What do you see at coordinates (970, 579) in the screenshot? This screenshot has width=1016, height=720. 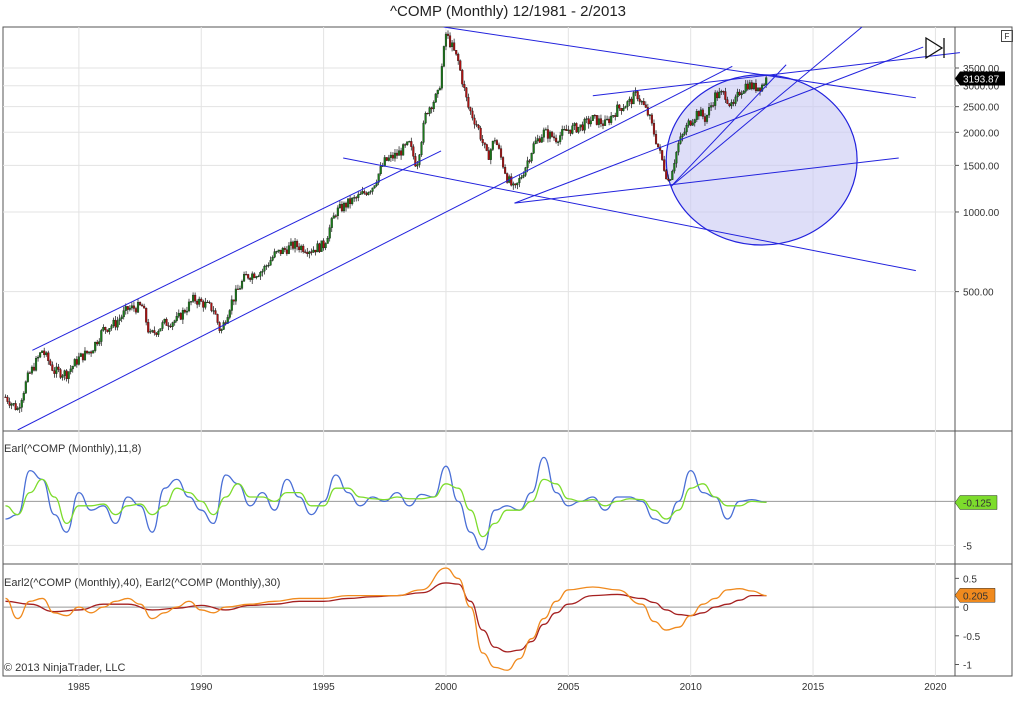 I see `earl2-y-tick-label: 0.5` at bounding box center [970, 579].